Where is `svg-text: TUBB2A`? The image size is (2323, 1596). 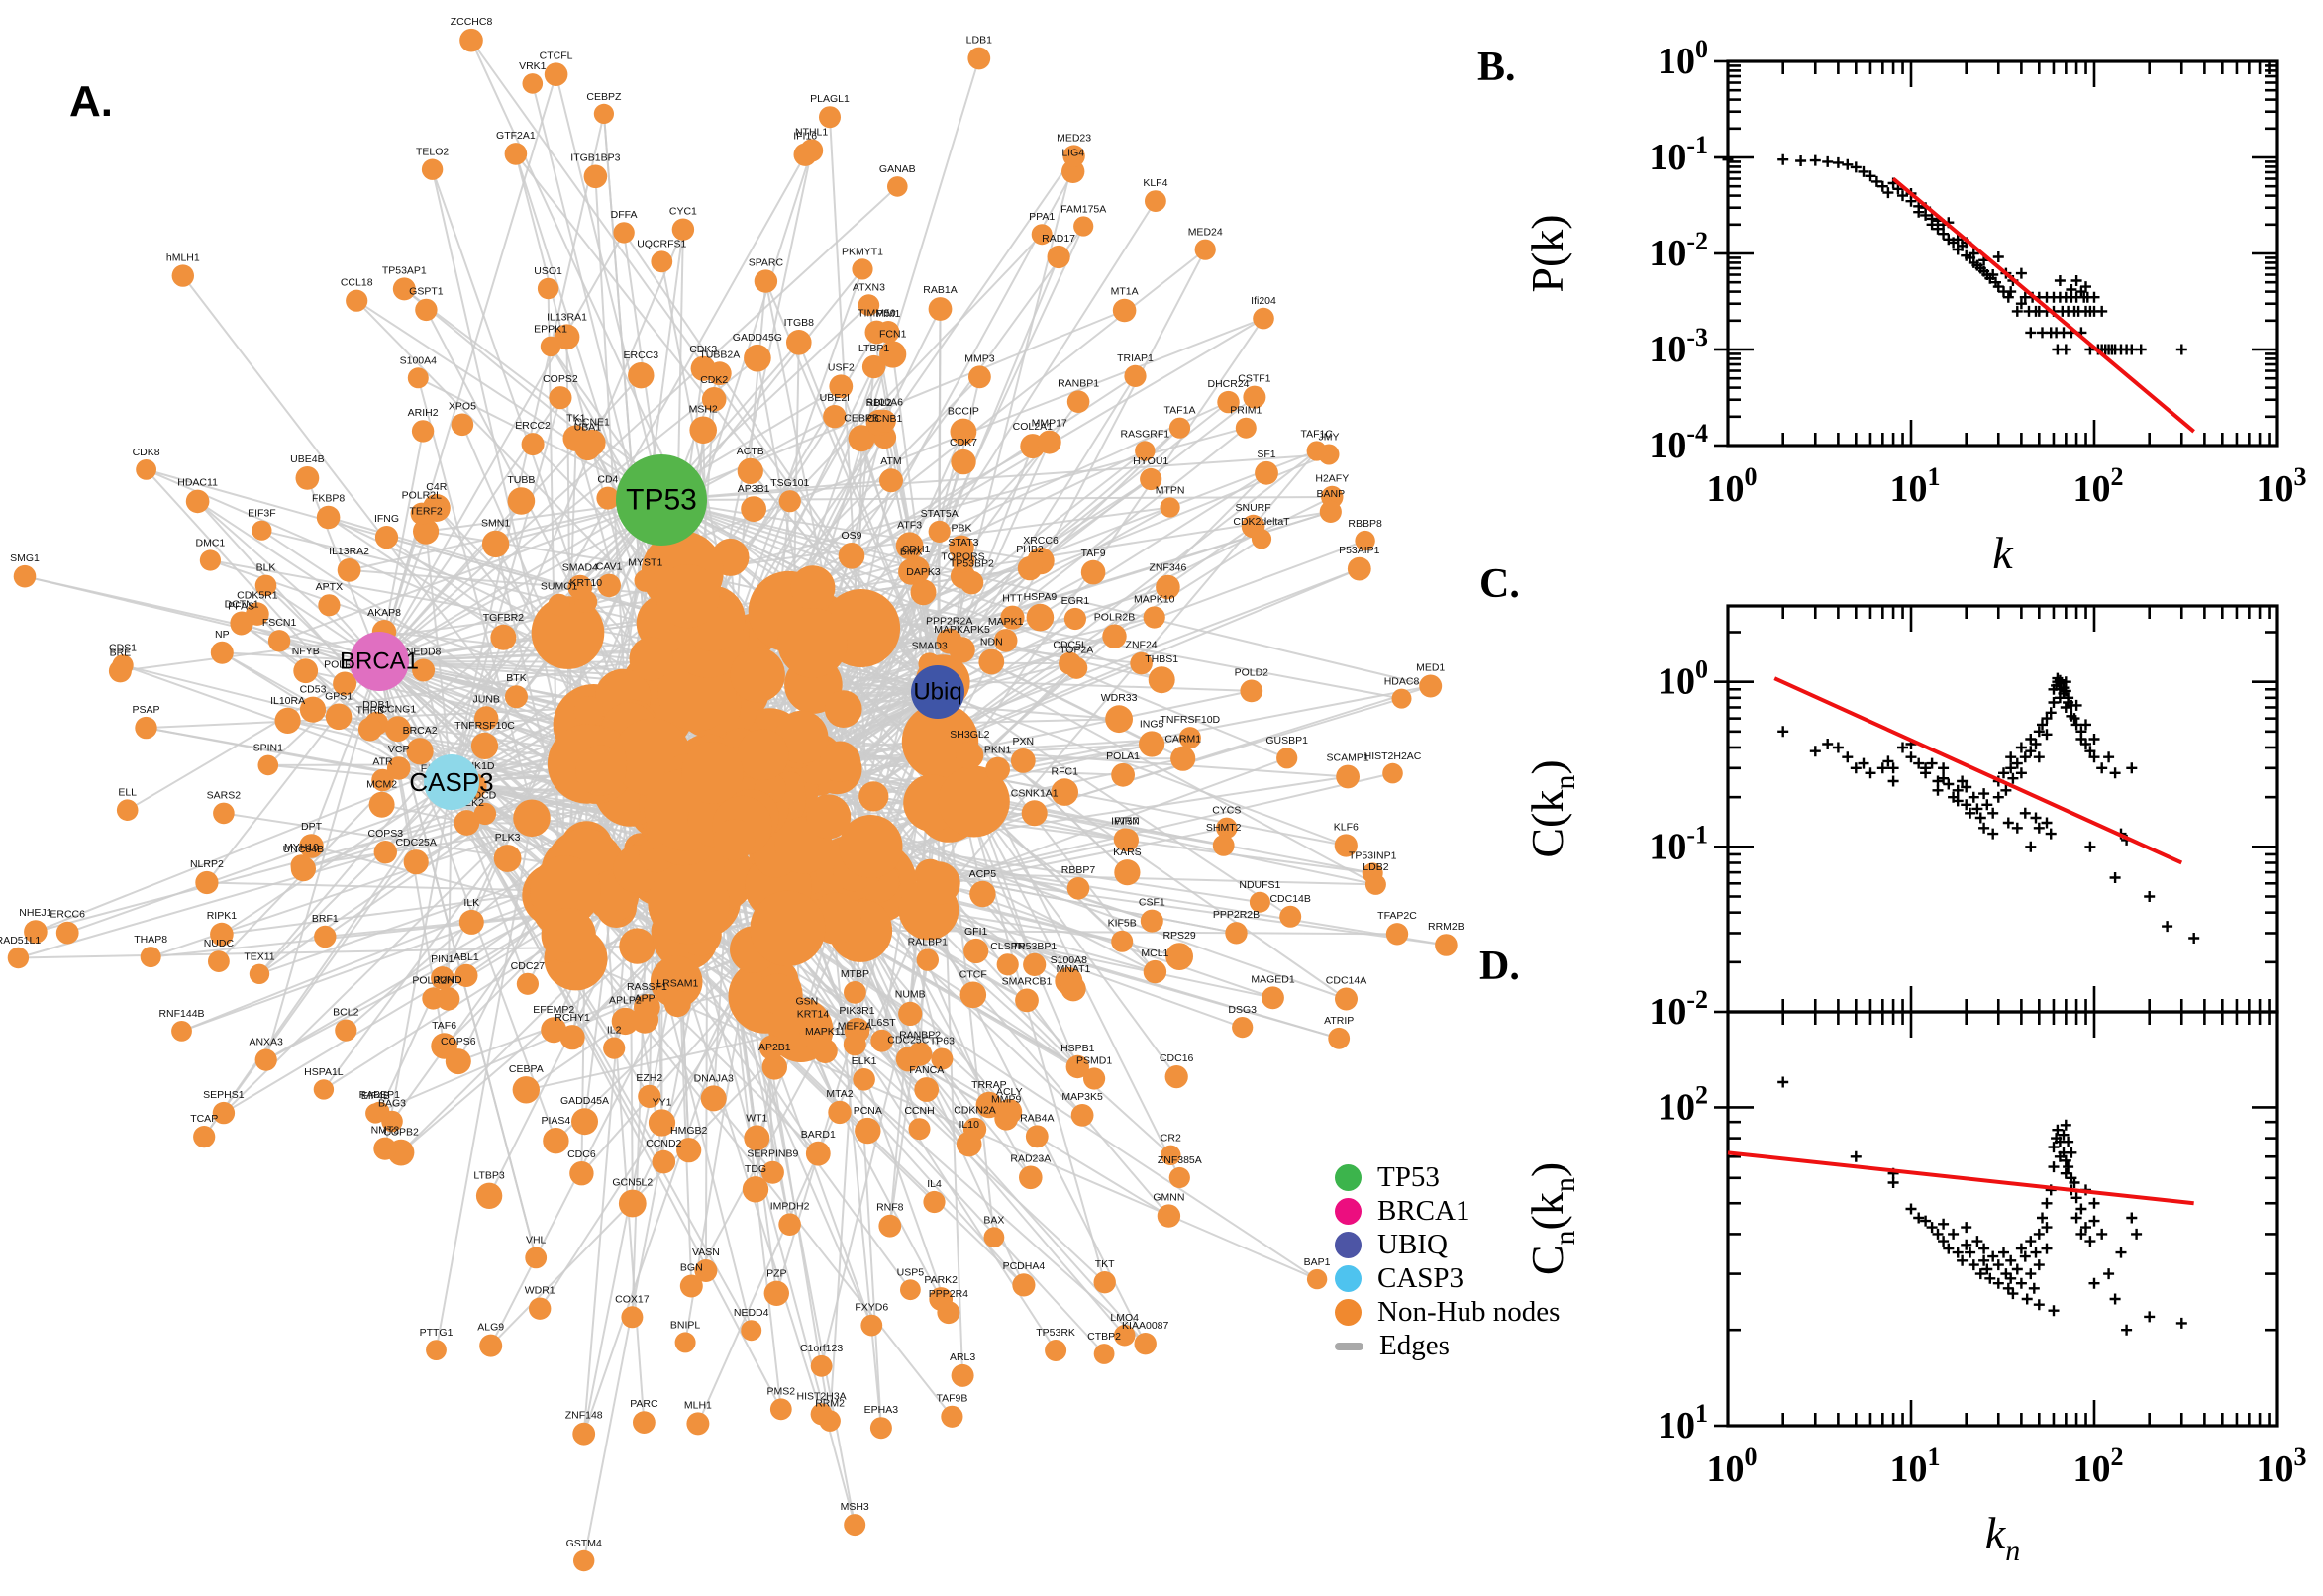 svg-text: TUBB2A is located at coordinates (720, 354).